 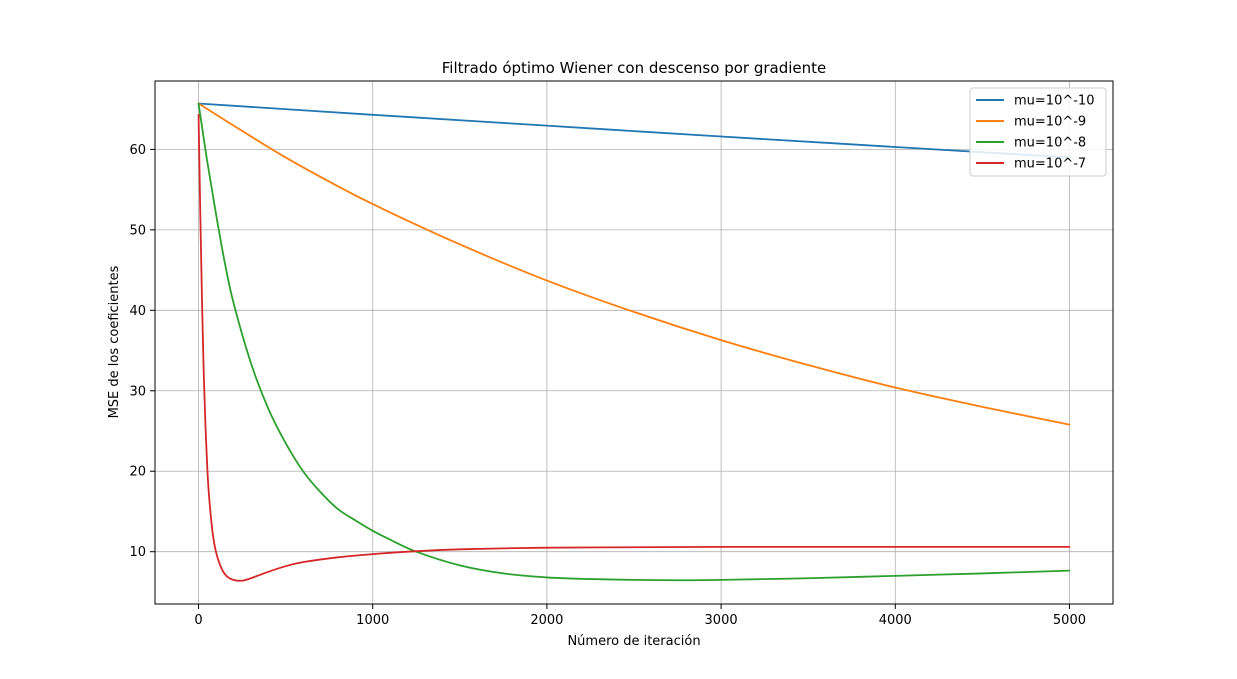 What do you see at coordinates (1050, 164) in the screenshot?
I see `legend-label: mu=10^-7` at bounding box center [1050, 164].